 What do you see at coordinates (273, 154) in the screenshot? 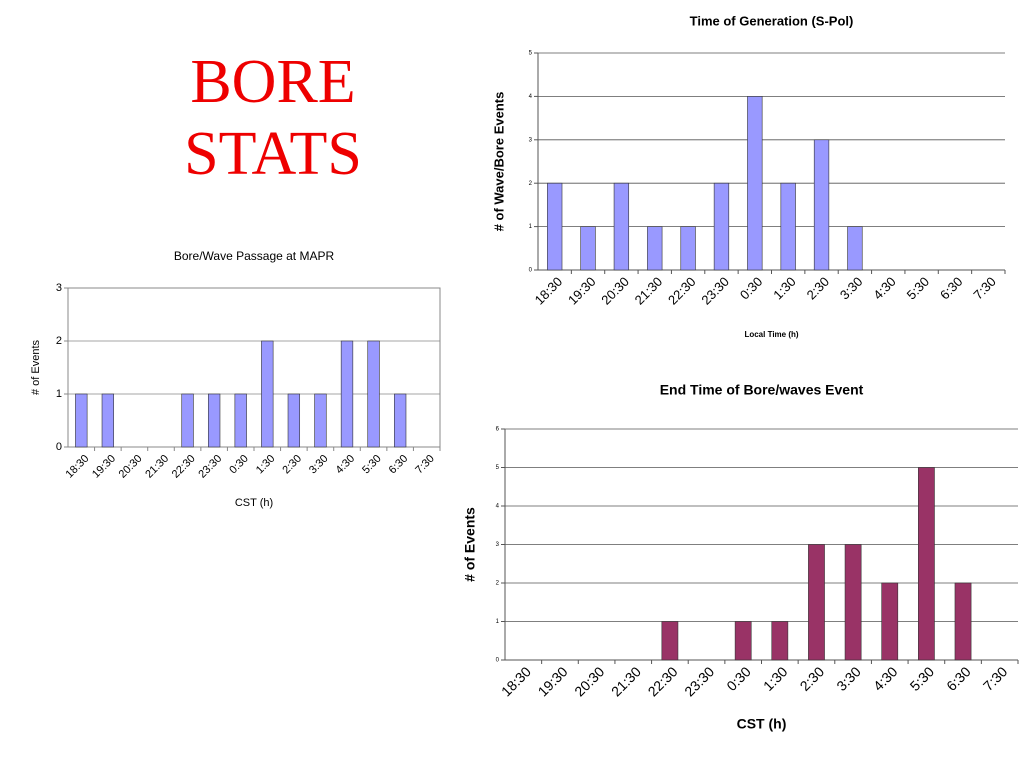
I see `slide-title-line: STATS` at bounding box center [273, 154].